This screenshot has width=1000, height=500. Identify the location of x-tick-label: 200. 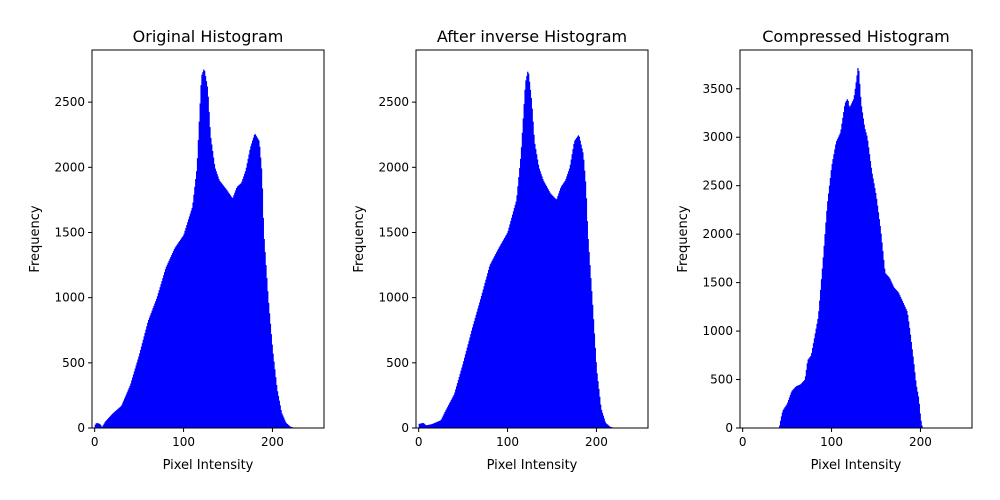
(596, 442).